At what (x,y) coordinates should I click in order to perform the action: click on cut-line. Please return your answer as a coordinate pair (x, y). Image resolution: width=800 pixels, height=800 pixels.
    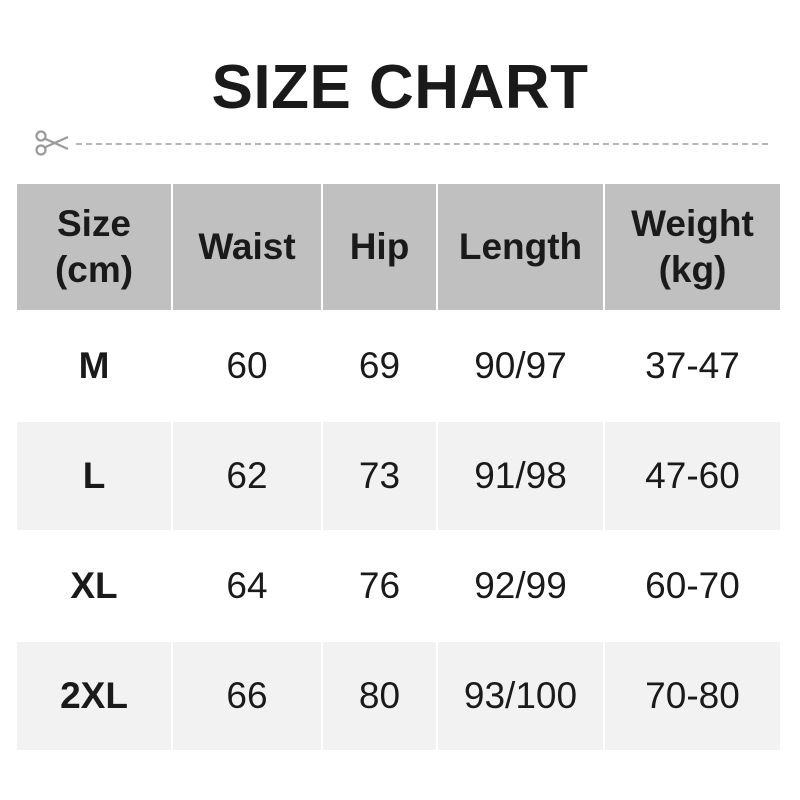
    Looking at the image, I should click on (401, 143).